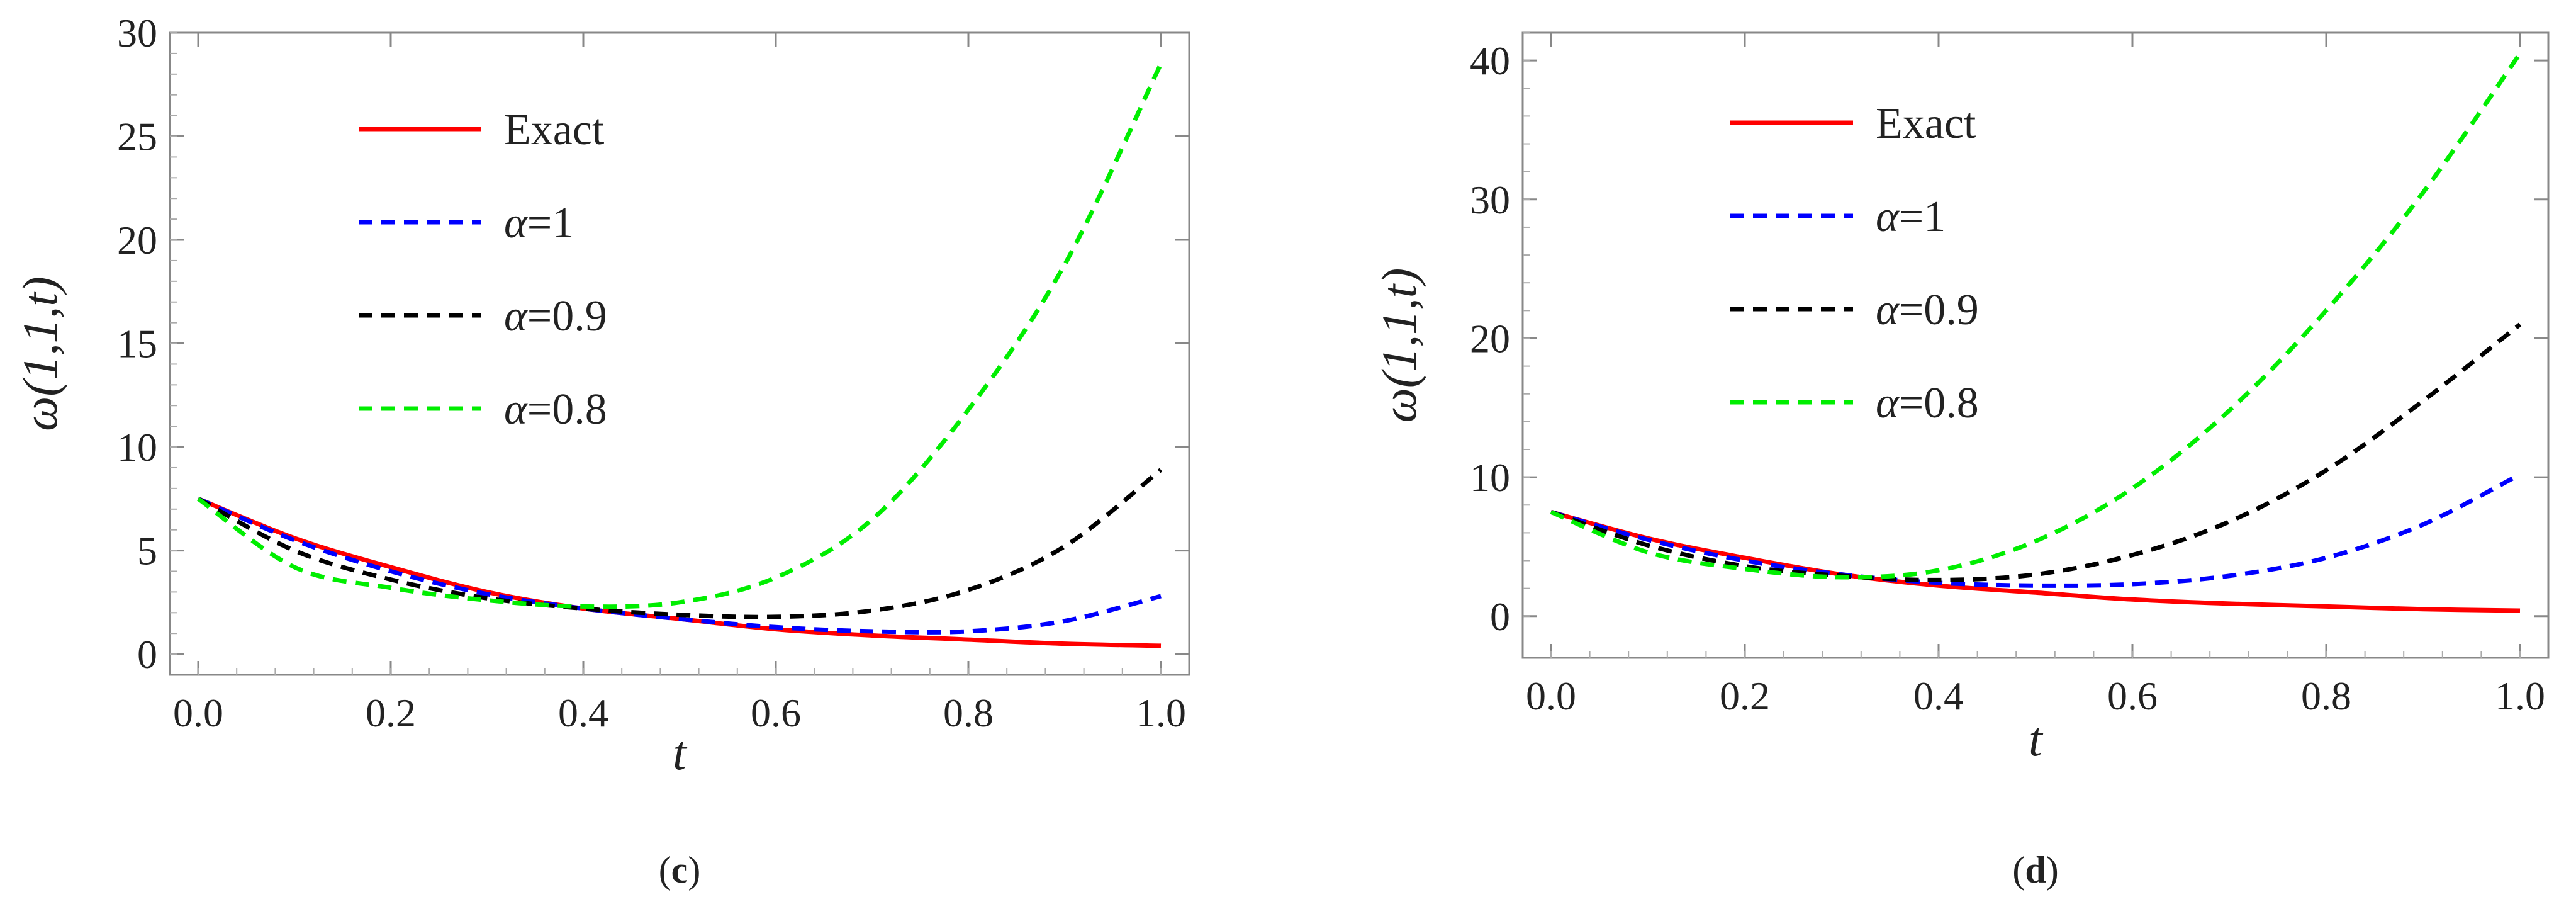 The width and height of the screenshot is (2576, 909). I want to click on y-tick-label: 40, so click(1490, 60).